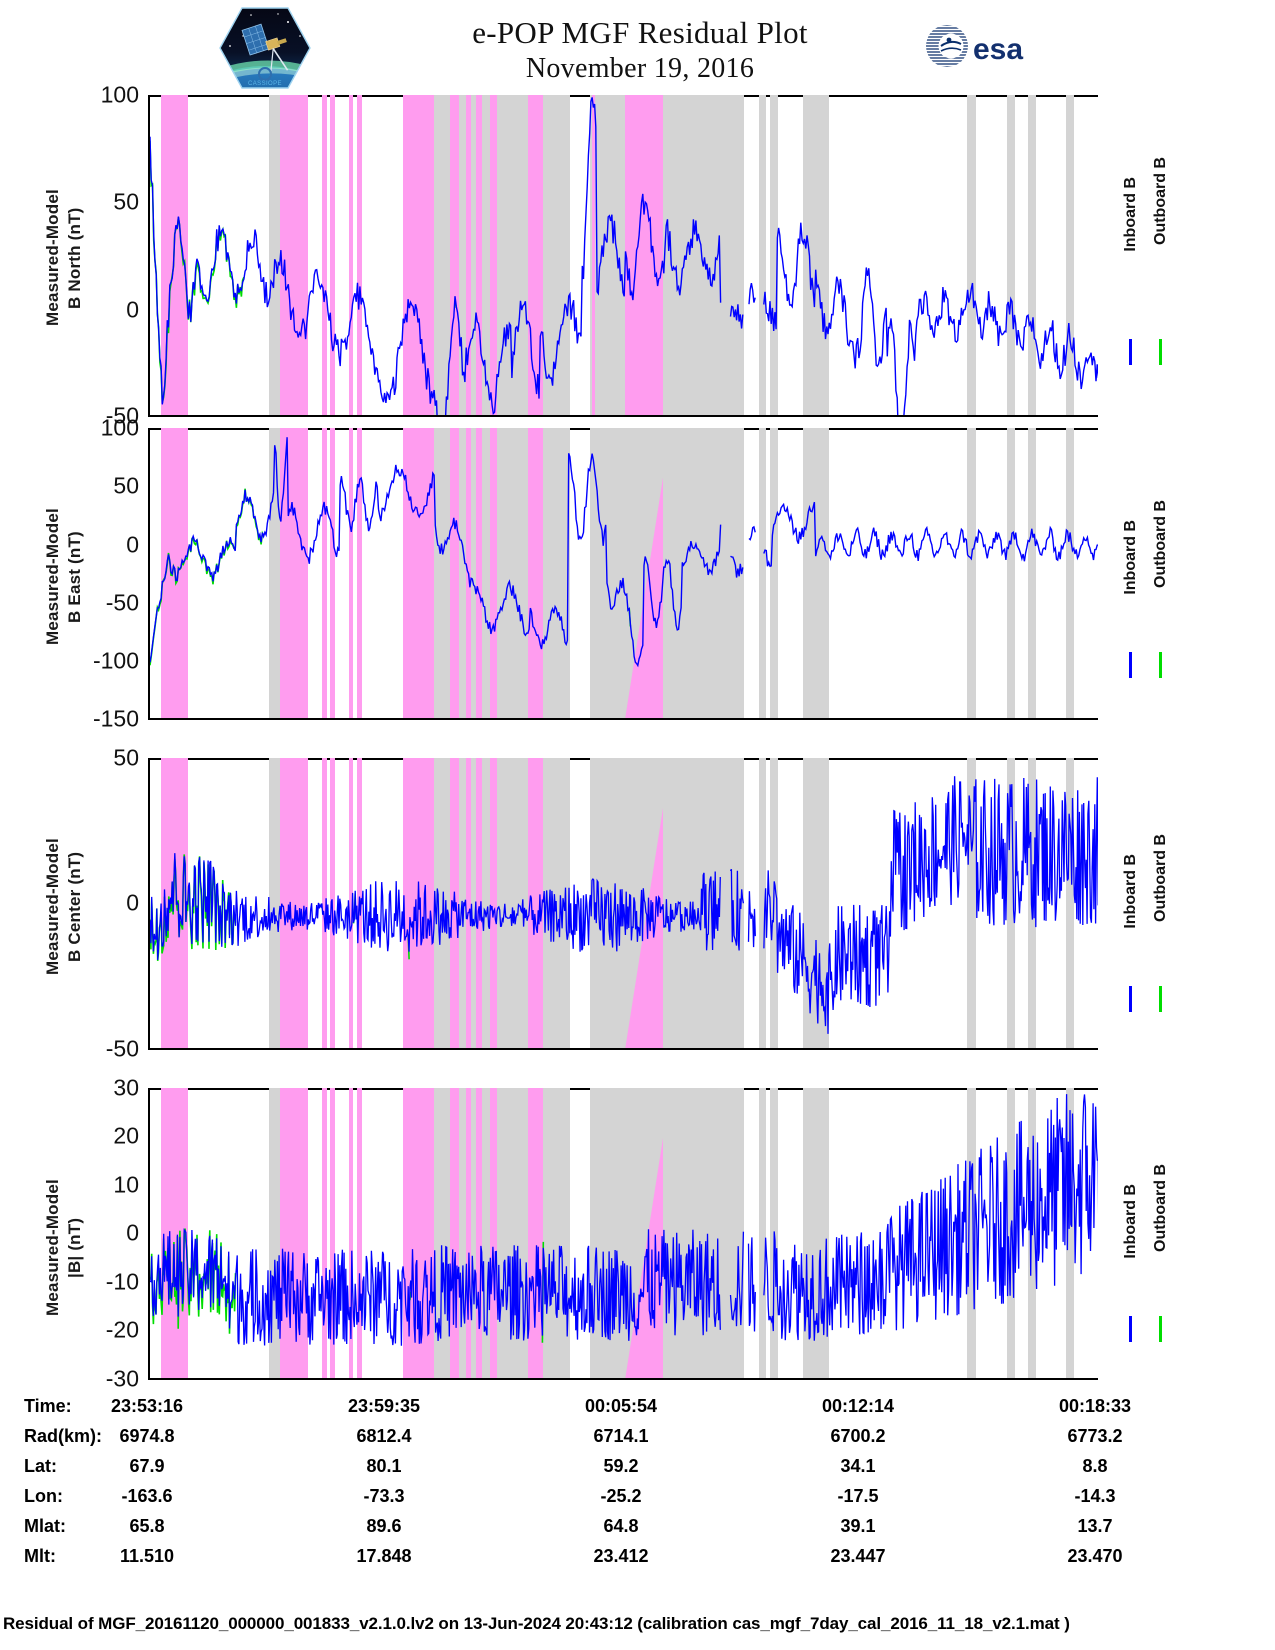 The width and height of the screenshot is (1275, 1650). What do you see at coordinates (1150, 256) in the screenshot?
I see `legend-b-north: Inboard B Outboard B` at bounding box center [1150, 256].